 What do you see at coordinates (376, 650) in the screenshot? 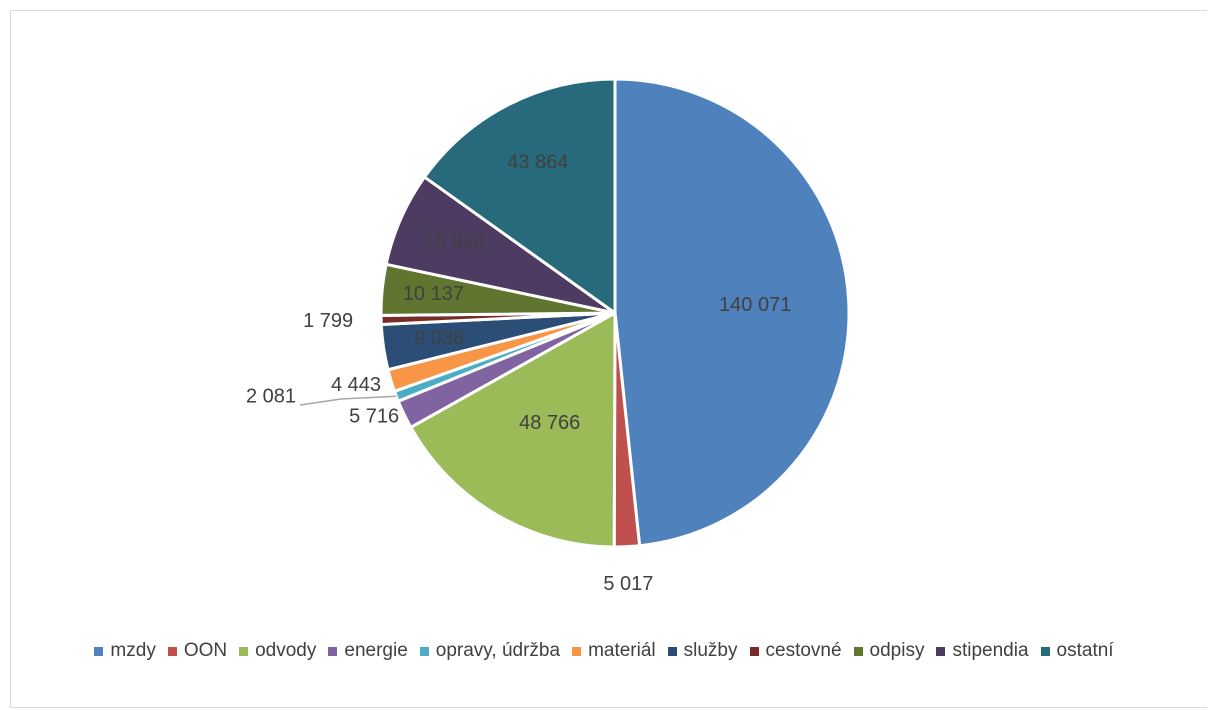
I see `legend-label: energie` at bounding box center [376, 650].